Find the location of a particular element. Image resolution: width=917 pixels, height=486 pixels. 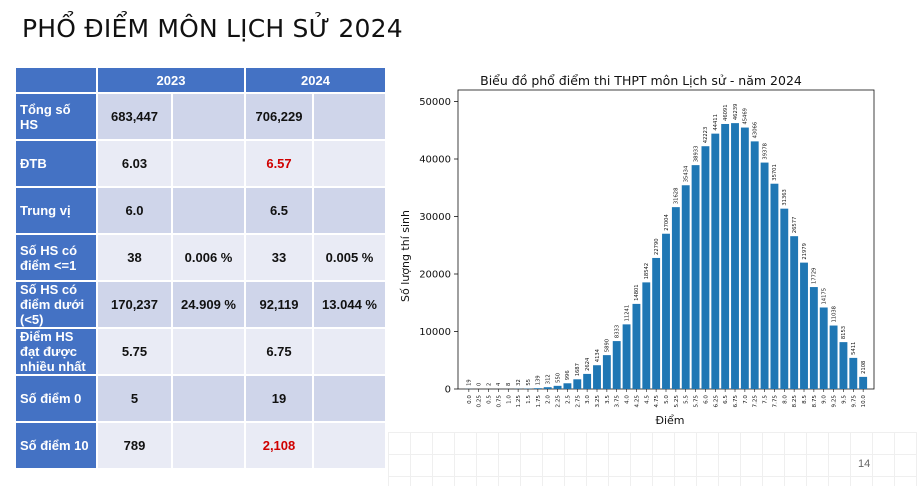

bar-value-label: 8 is located at coordinates (509, 384).